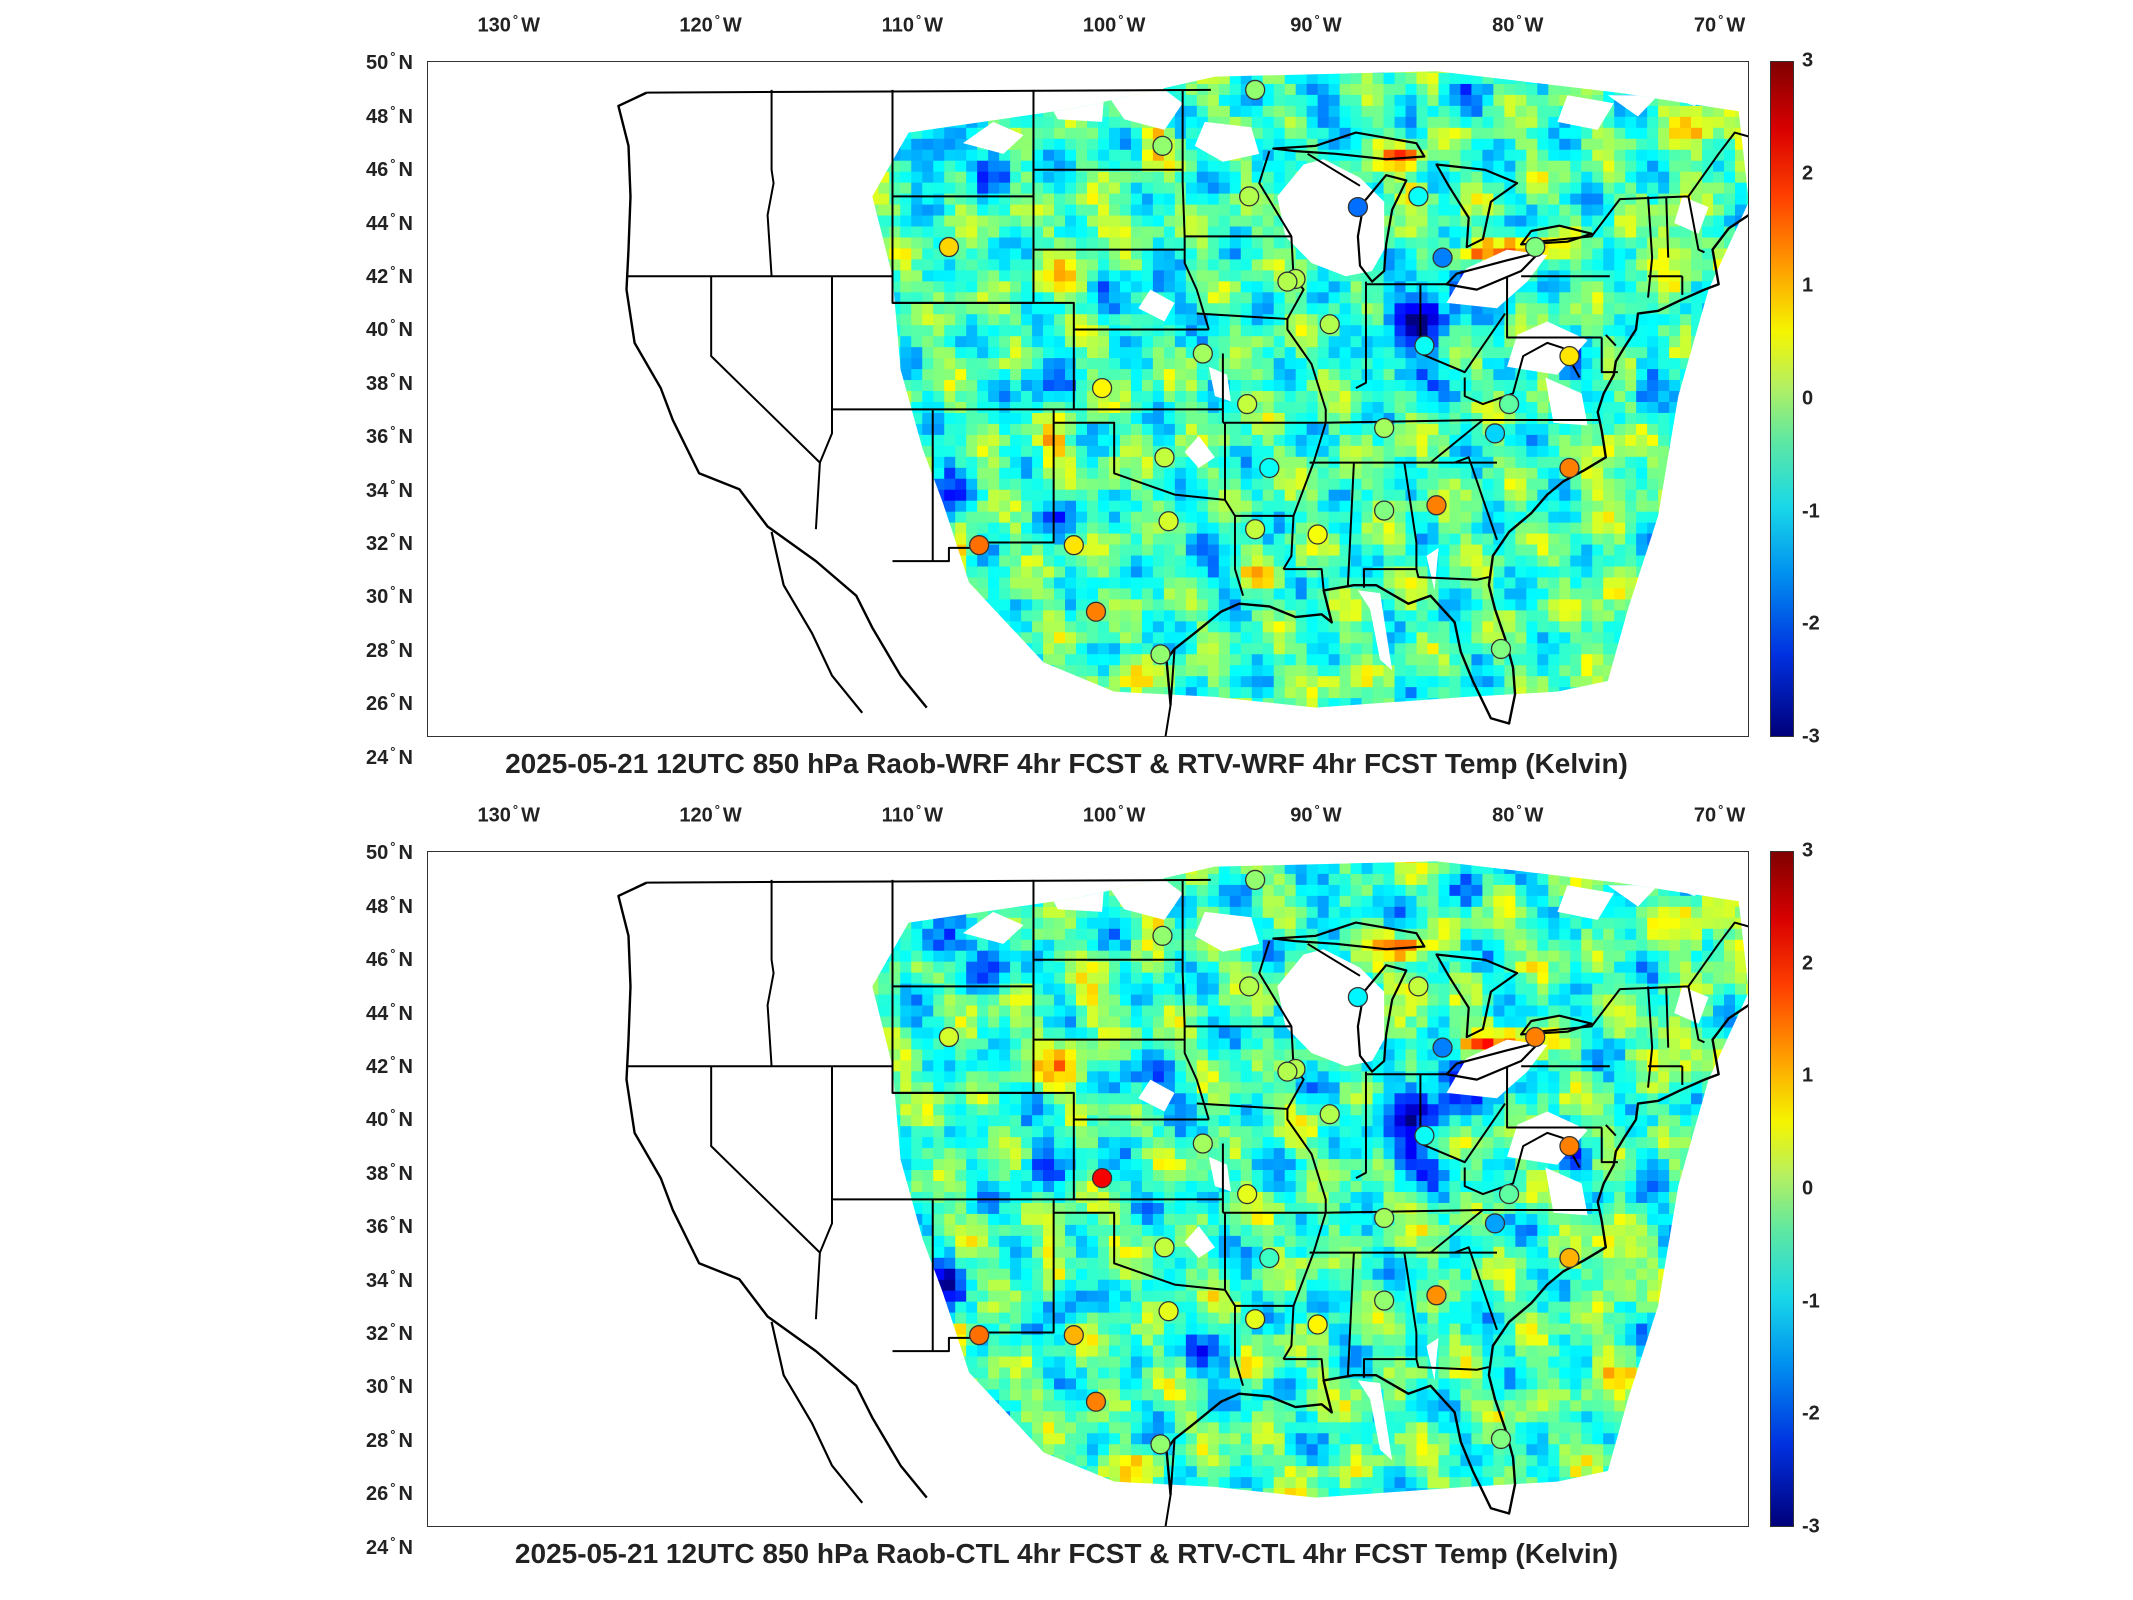 Image resolution: width=2133 pixels, height=1600 pixels. I want to click on lat-tick-label: 46 ° N, so click(389, 168).